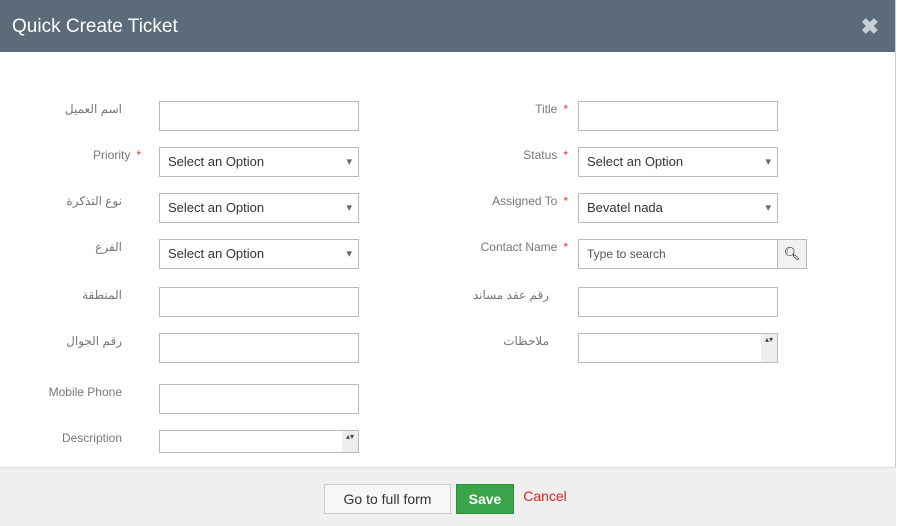  What do you see at coordinates (91, 438) in the screenshot?
I see `label-text: Description` at bounding box center [91, 438].